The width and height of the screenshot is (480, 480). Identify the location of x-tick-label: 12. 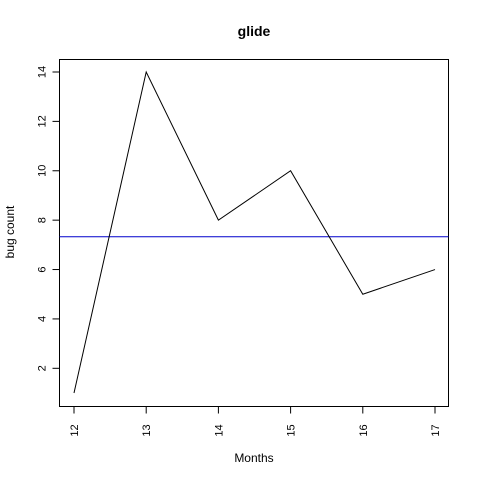
(75, 430).